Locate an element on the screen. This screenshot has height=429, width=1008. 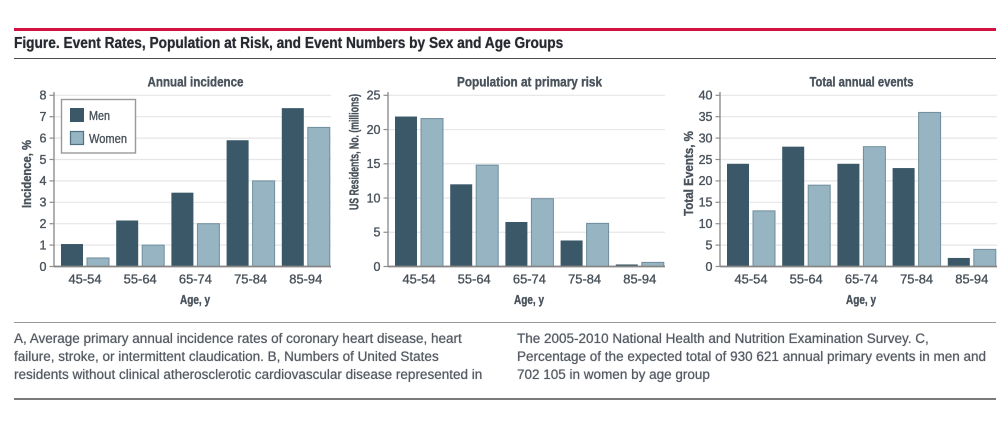
svg-text: Annual incidence is located at coordinates (196, 81).